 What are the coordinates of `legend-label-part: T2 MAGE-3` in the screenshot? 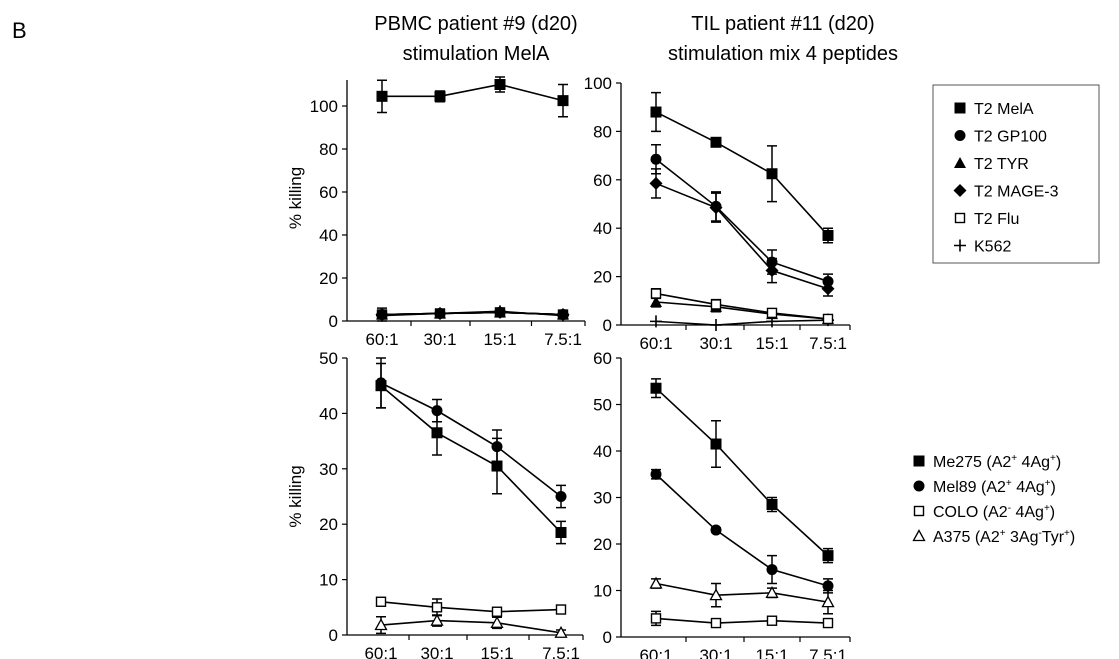 It's located at (1016, 192).